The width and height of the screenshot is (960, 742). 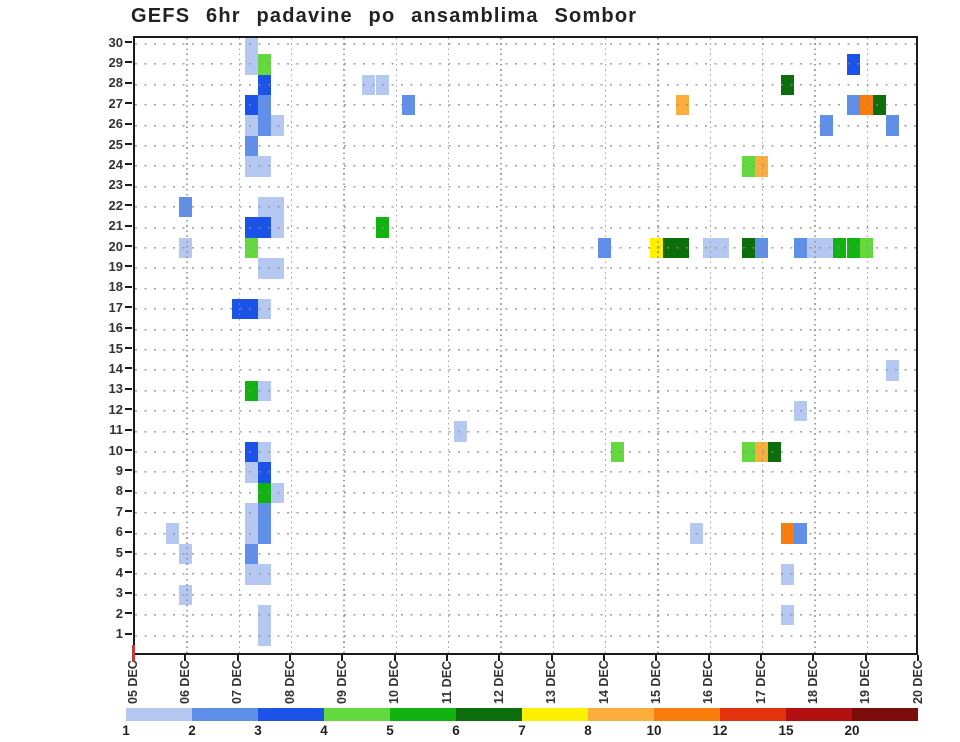 I want to click on y-tick-label: 28, so click(x=115, y=83).